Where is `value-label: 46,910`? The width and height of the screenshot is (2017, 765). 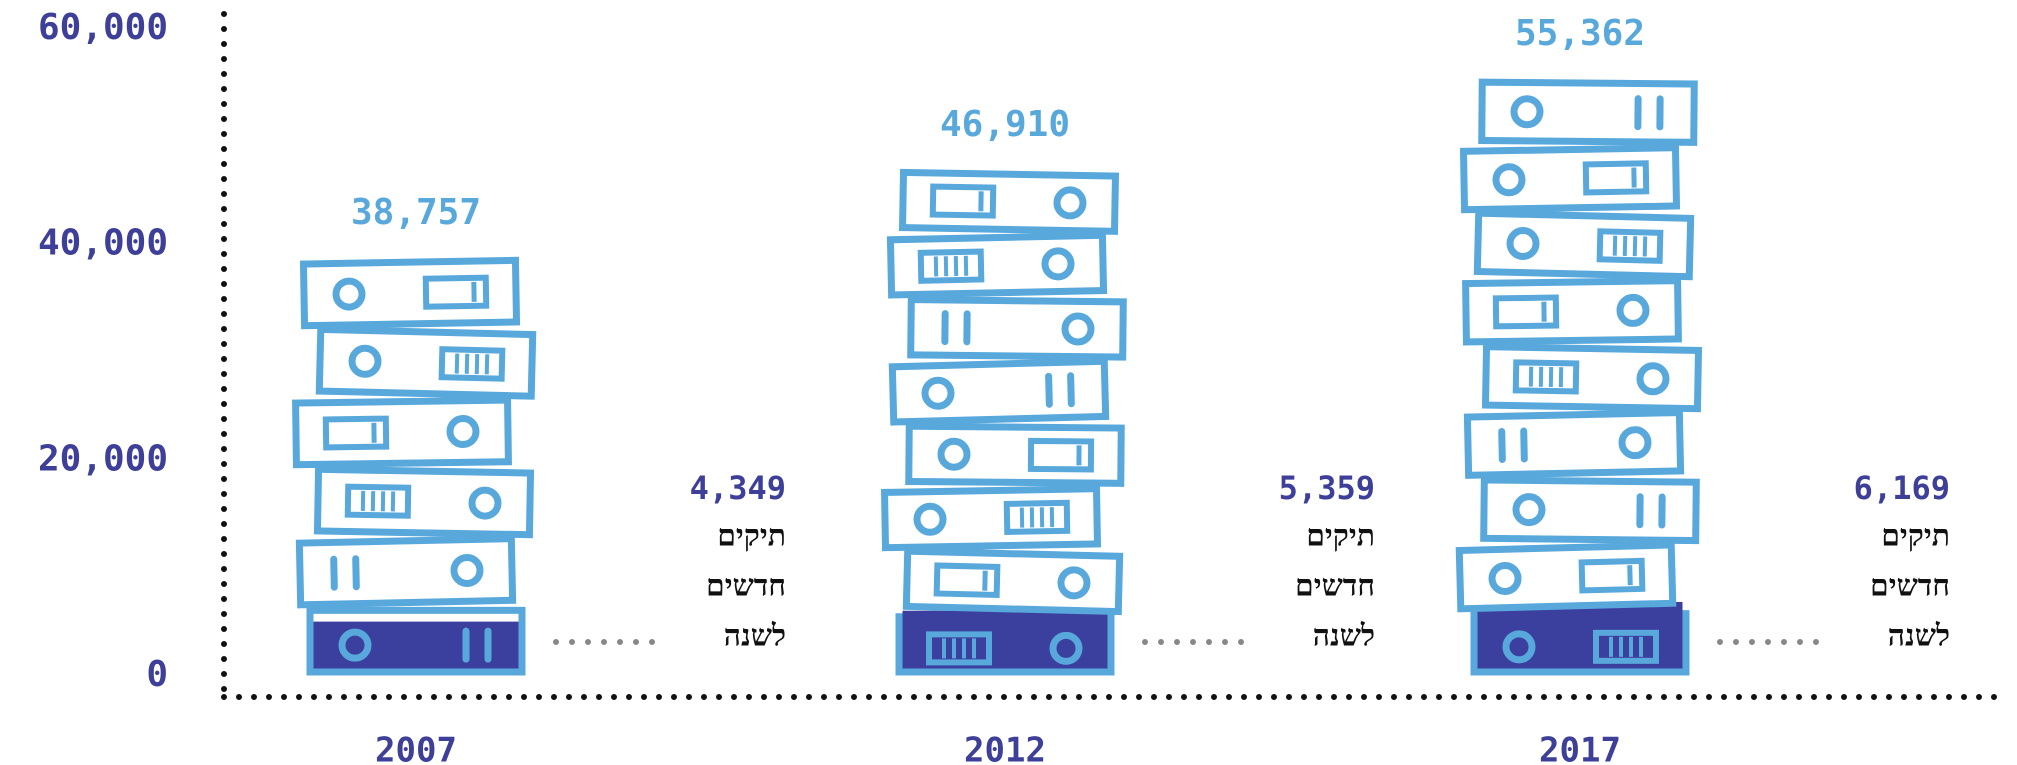
value-label: 46,910 is located at coordinates (1005, 124).